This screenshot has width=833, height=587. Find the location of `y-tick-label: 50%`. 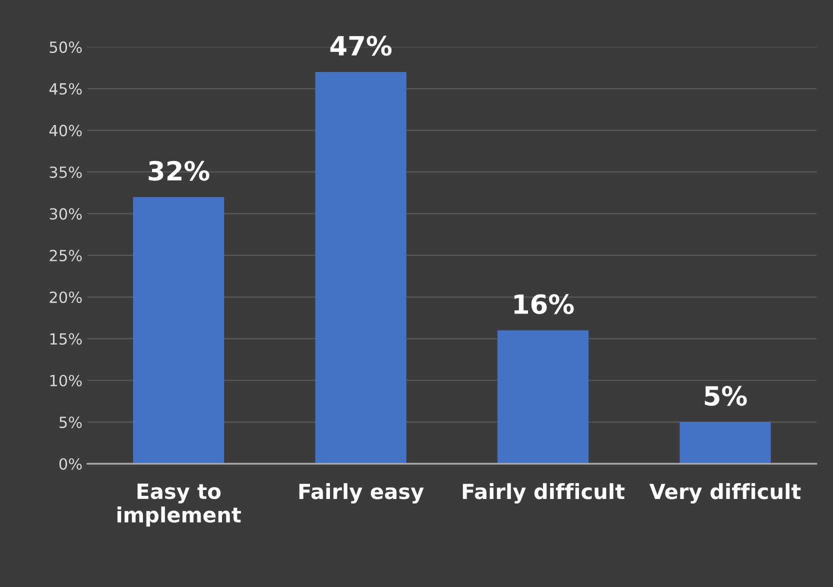

y-tick-label: 50% is located at coordinates (66, 47).